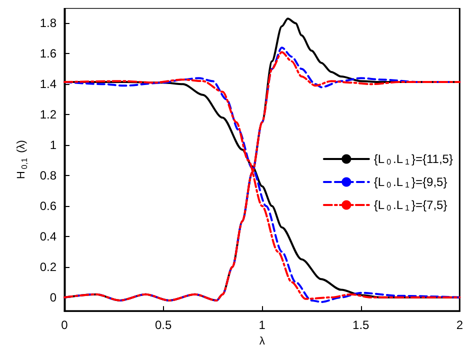 The width and height of the screenshot is (474, 360). I want to click on y-tick-label: 0.6, so click(48, 206).